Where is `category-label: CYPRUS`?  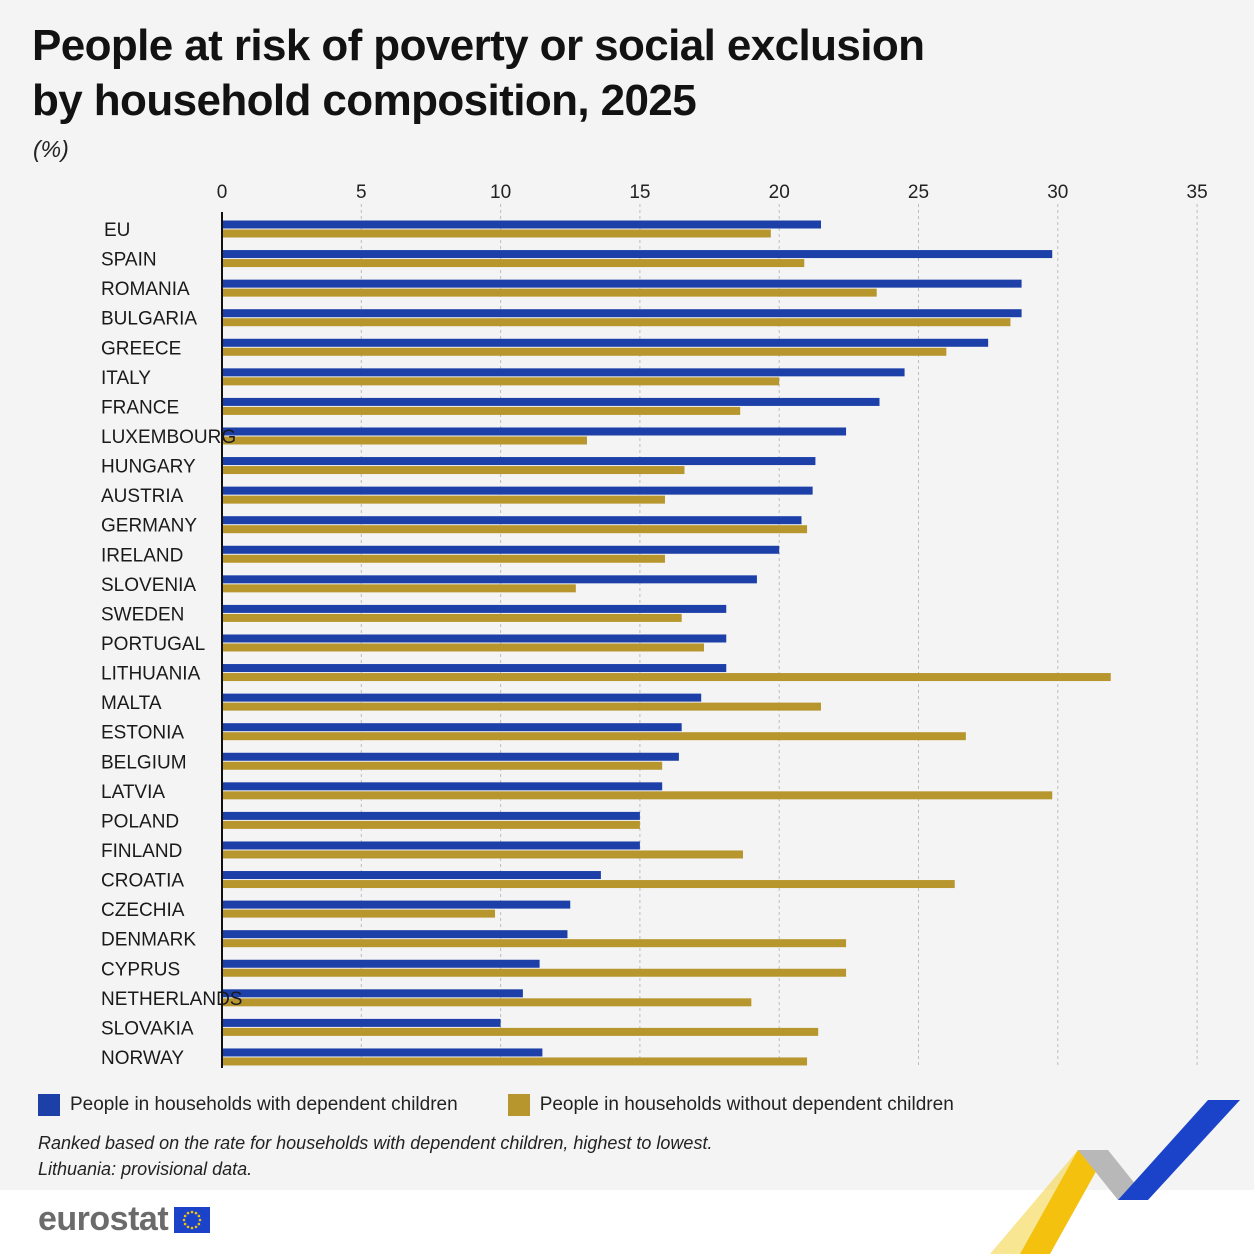
category-label: CYPRUS is located at coordinates (140, 969).